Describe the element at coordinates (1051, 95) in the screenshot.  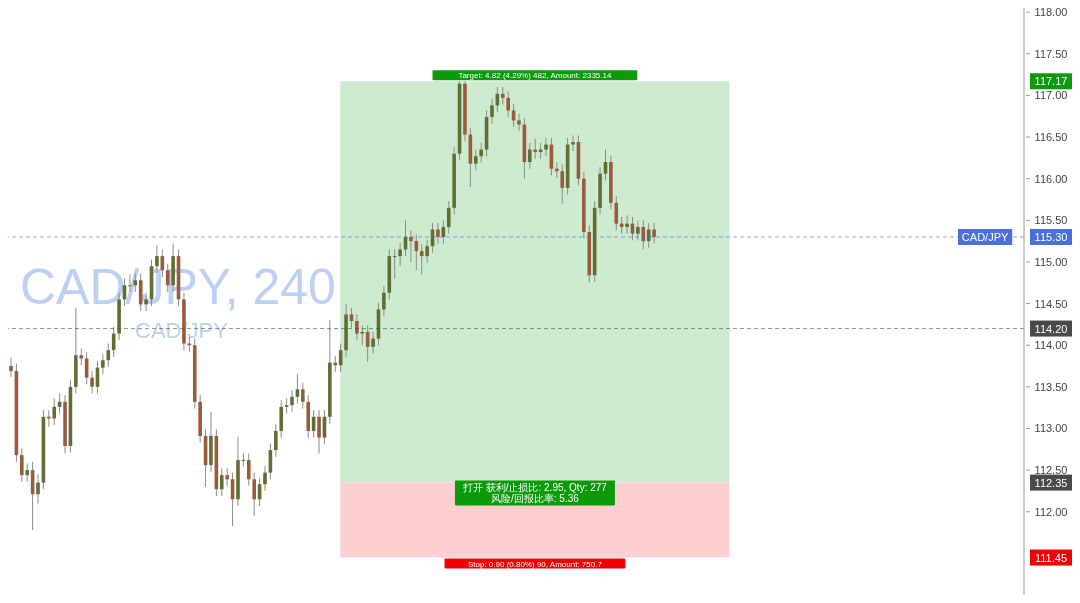
I see `y-tick-label: 117.00` at that location.